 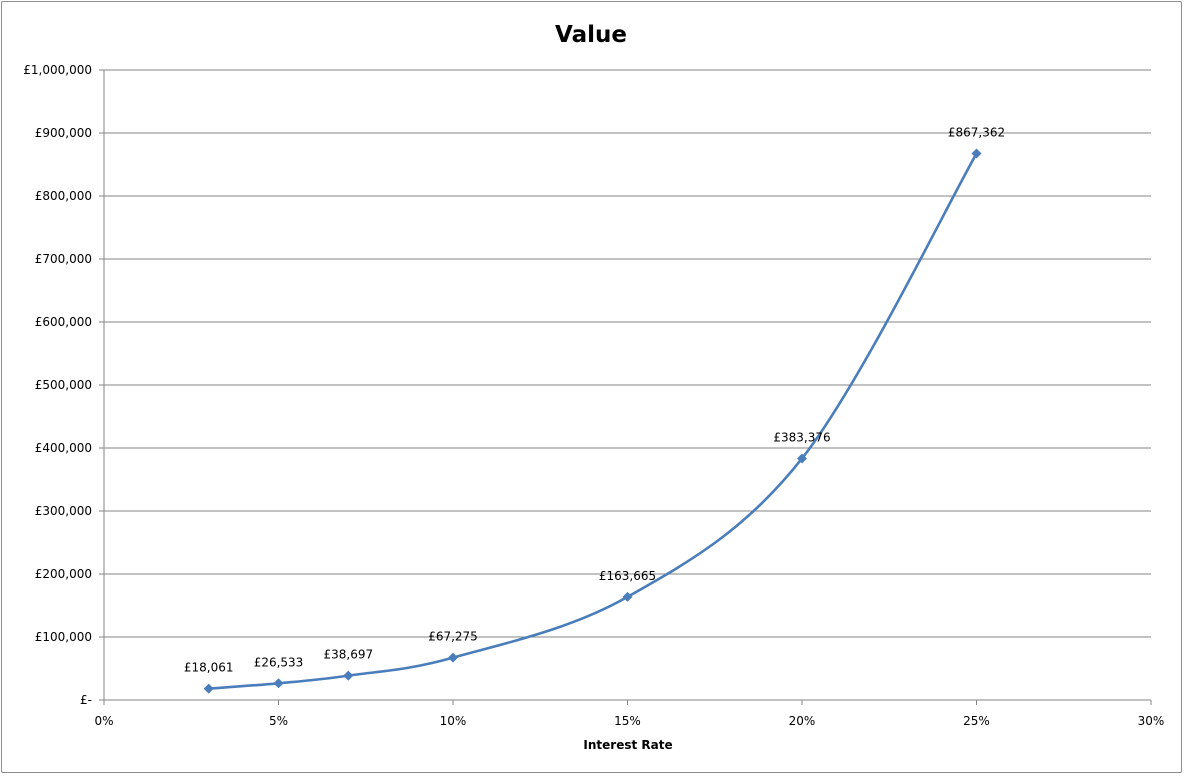 What do you see at coordinates (453, 721) in the screenshot?
I see `x-tick-label: 10%` at bounding box center [453, 721].